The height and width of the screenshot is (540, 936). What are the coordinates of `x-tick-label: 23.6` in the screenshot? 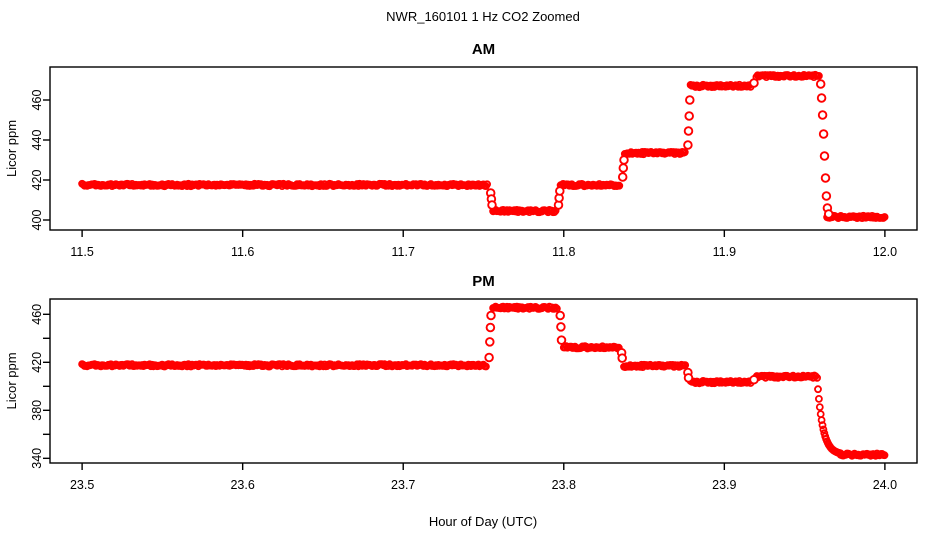 It's located at (242, 485).